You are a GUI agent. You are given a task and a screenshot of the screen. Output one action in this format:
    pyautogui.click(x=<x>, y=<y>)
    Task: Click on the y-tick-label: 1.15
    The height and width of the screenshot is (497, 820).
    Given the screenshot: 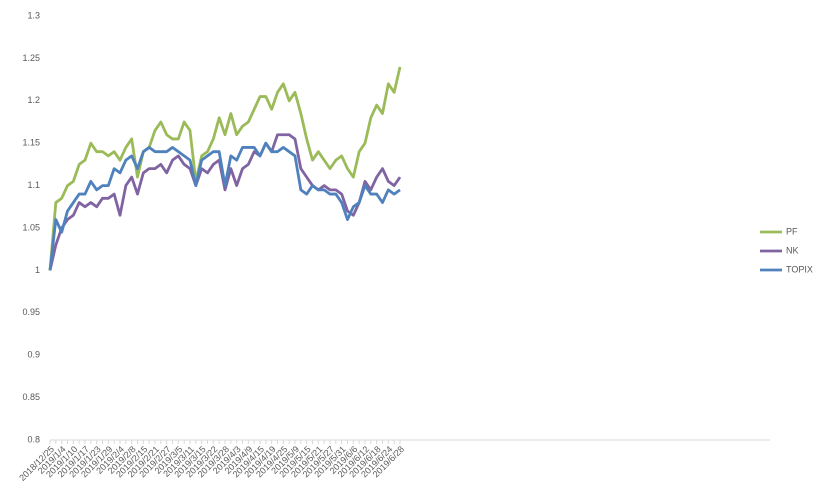 What is the action you would take?
    pyautogui.click(x=31, y=143)
    